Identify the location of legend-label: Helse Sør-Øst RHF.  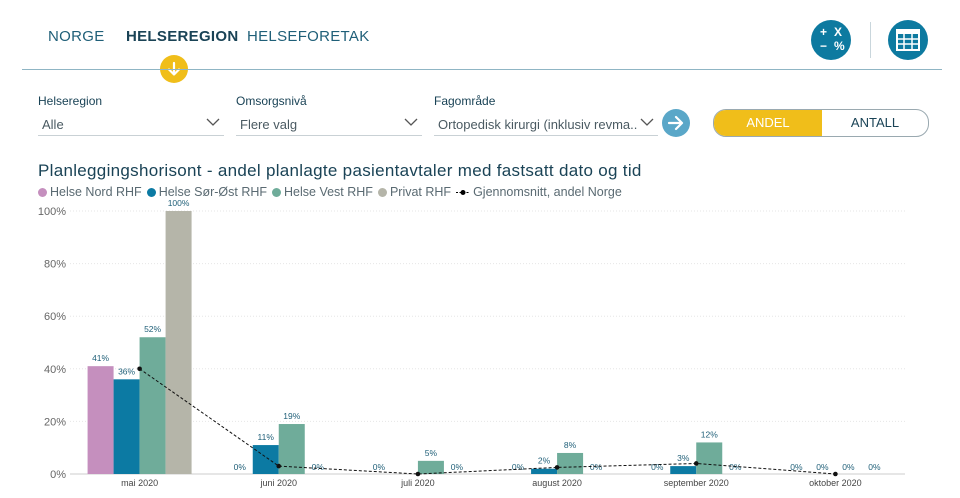
(213, 192).